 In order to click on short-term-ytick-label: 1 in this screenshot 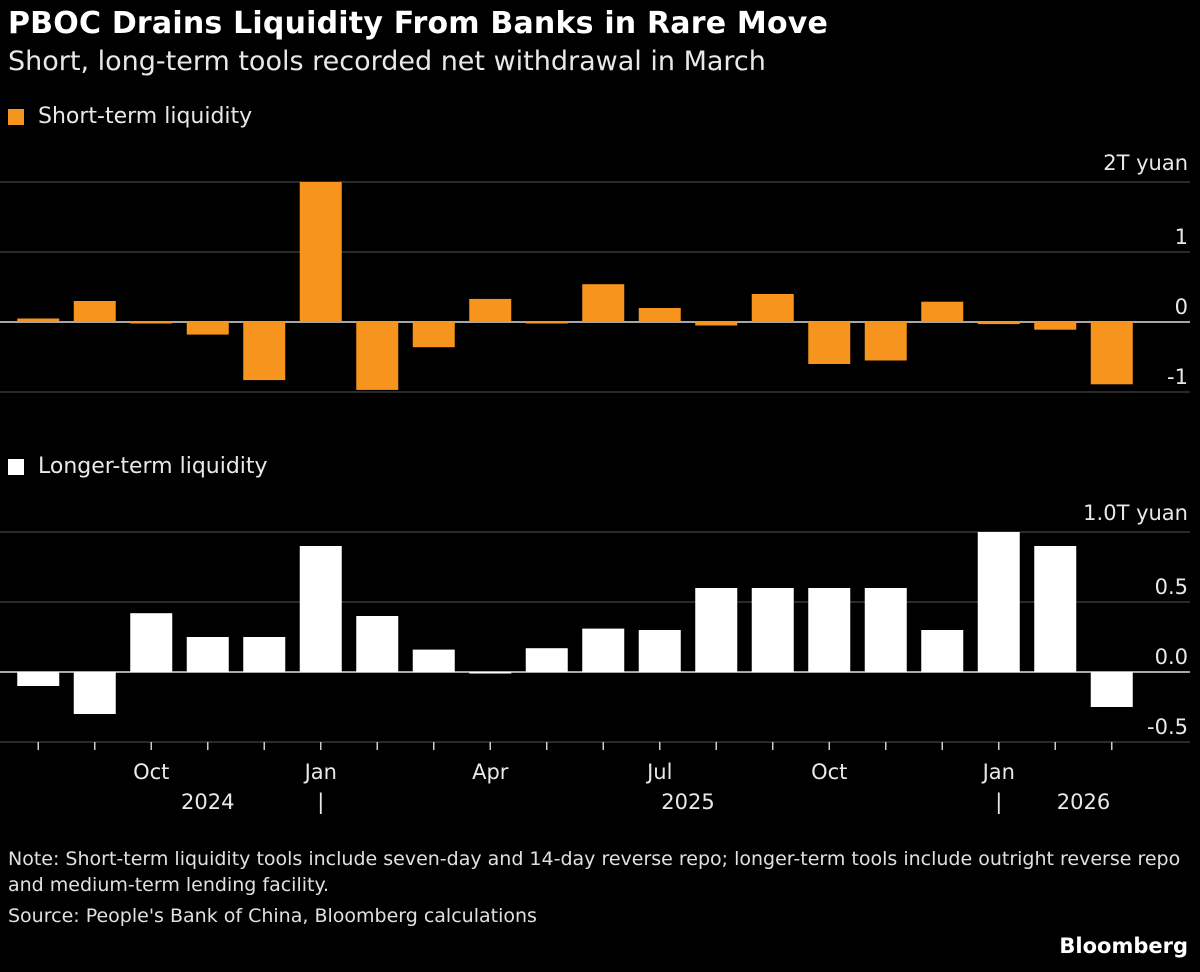, I will do `click(1181, 237)`.